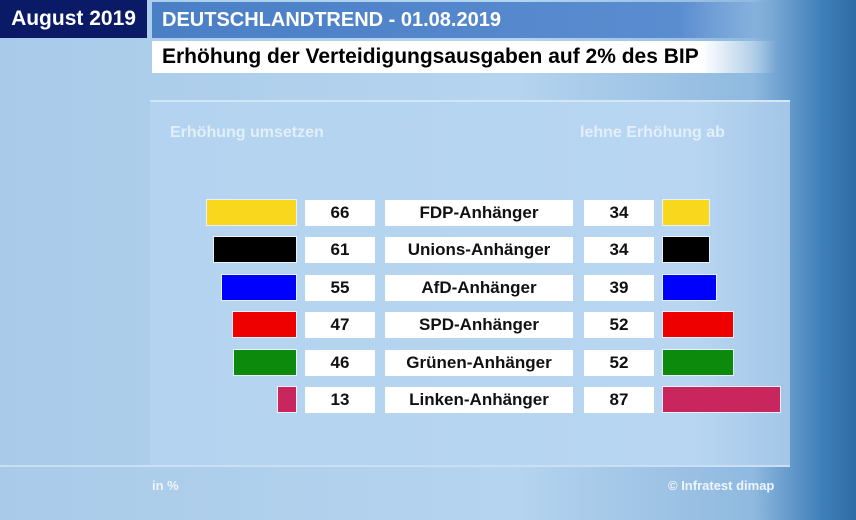 Image resolution: width=856 pixels, height=520 pixels. I want to click on value-right: 87, so click(619, 400).